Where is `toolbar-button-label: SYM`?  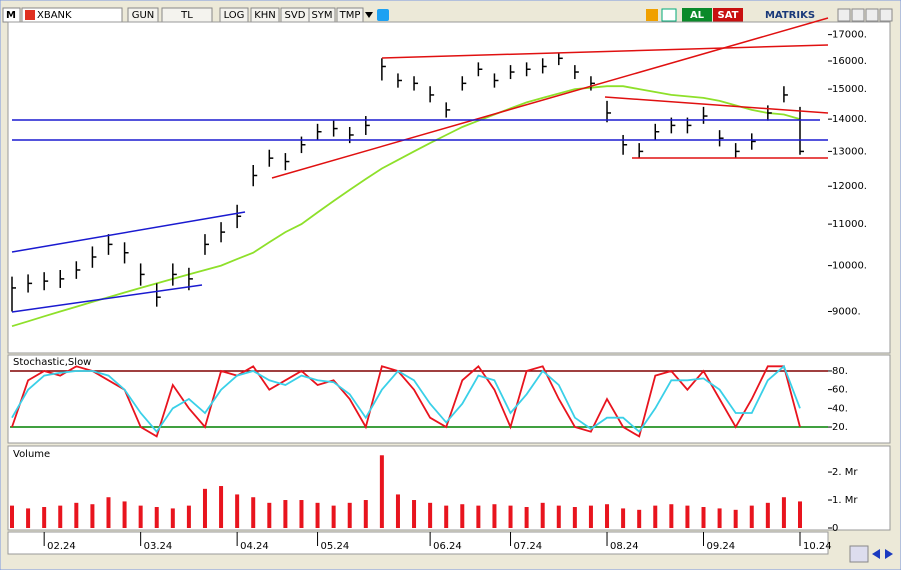 toolbar-button-label: SYM is located at coordinates (321, 15).